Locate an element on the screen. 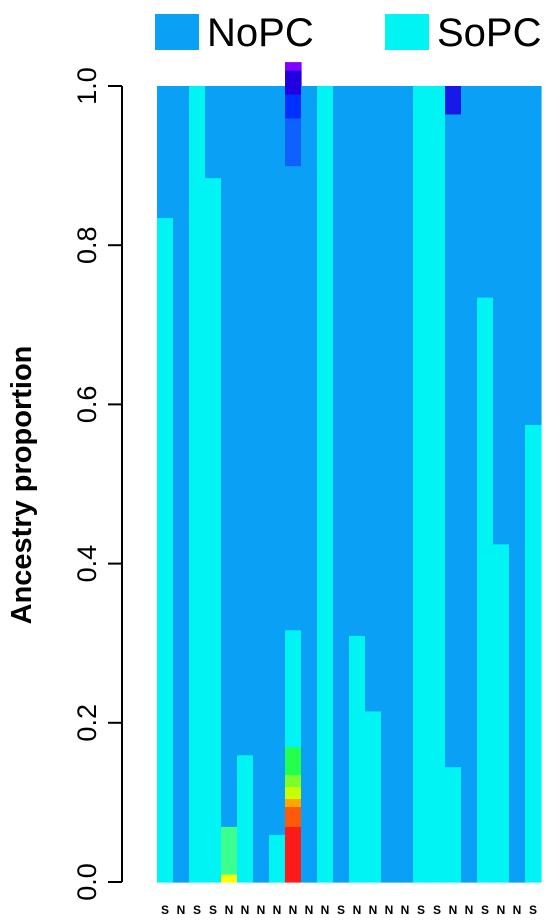  legend-swatch-sopc is located at coordinates (407, 32).